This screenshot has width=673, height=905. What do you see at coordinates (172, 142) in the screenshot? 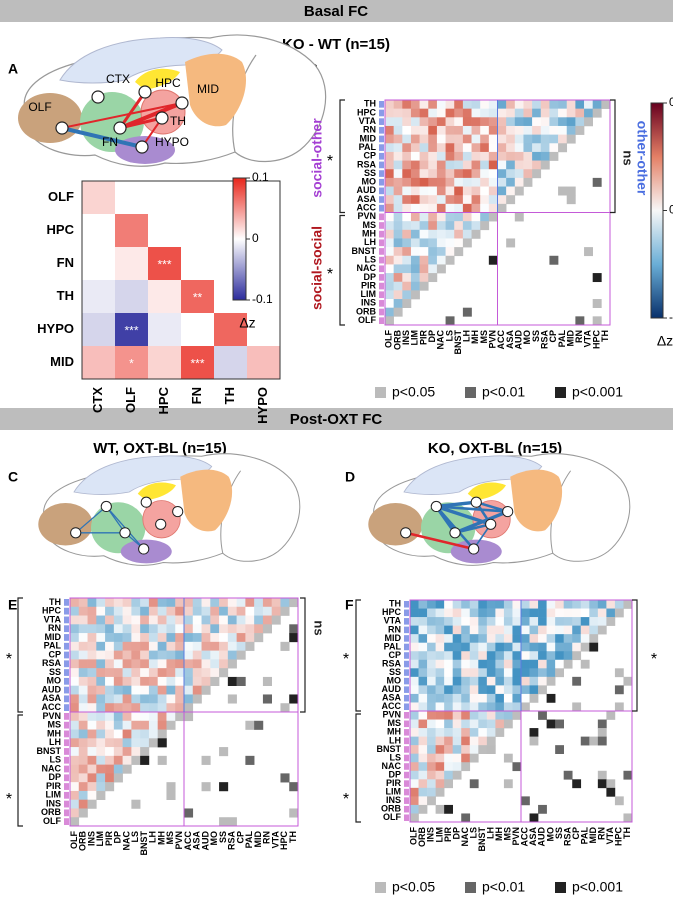
I see `region-label: HYPO` at bounding box center [172, 142].